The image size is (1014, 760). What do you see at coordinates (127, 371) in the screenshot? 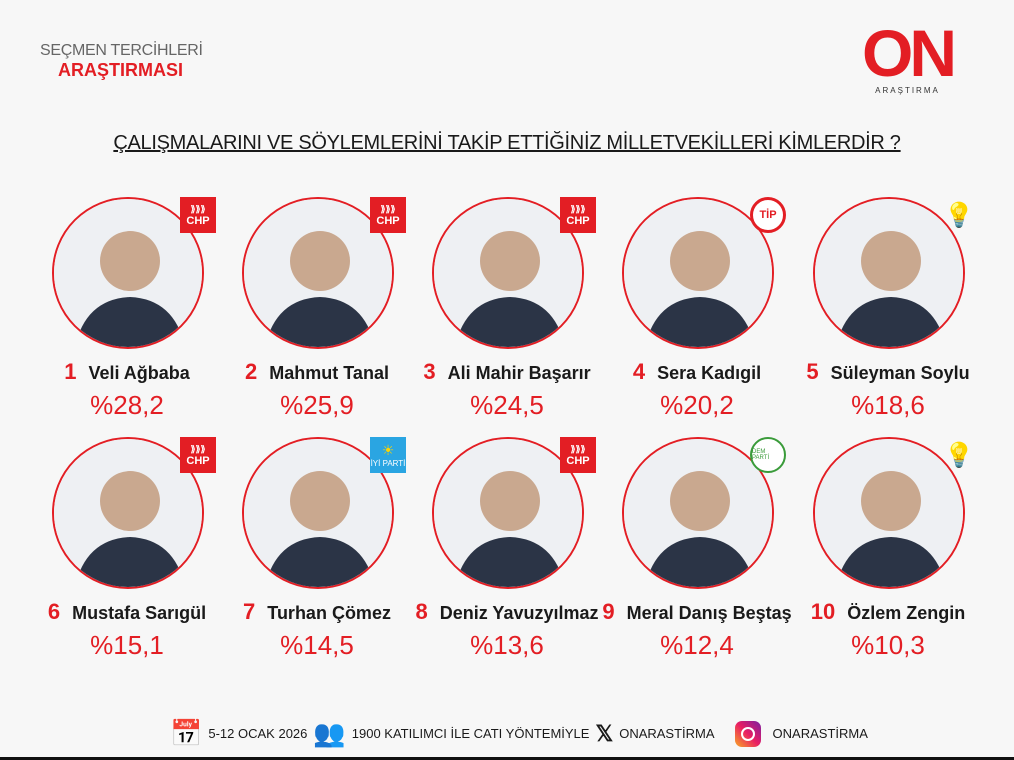
I see `candidate-name: 1 Veli Ağbaba` at bounding box center [127, 371].